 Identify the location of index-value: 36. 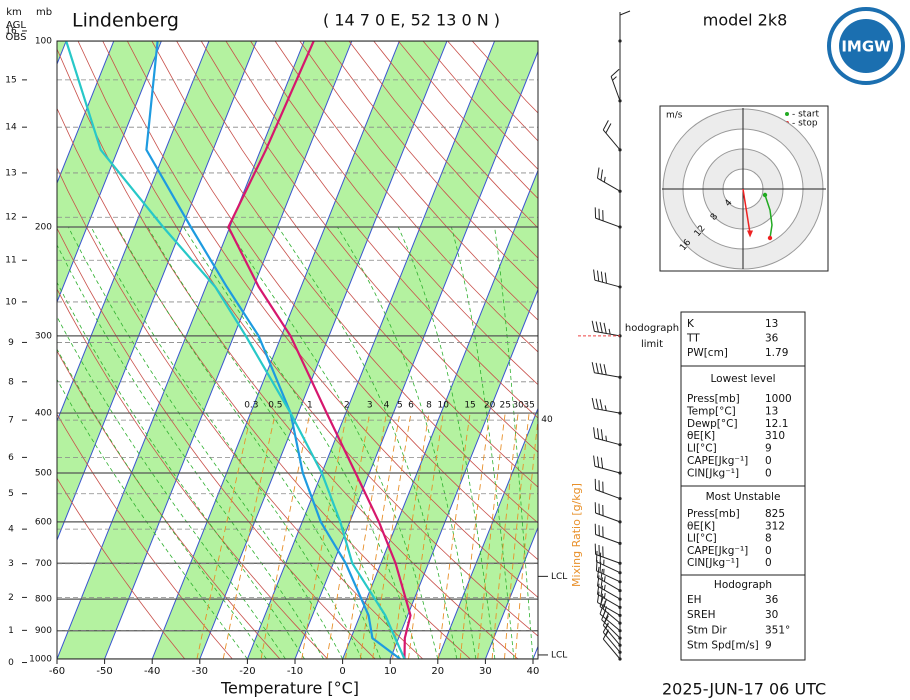
(772, 339).